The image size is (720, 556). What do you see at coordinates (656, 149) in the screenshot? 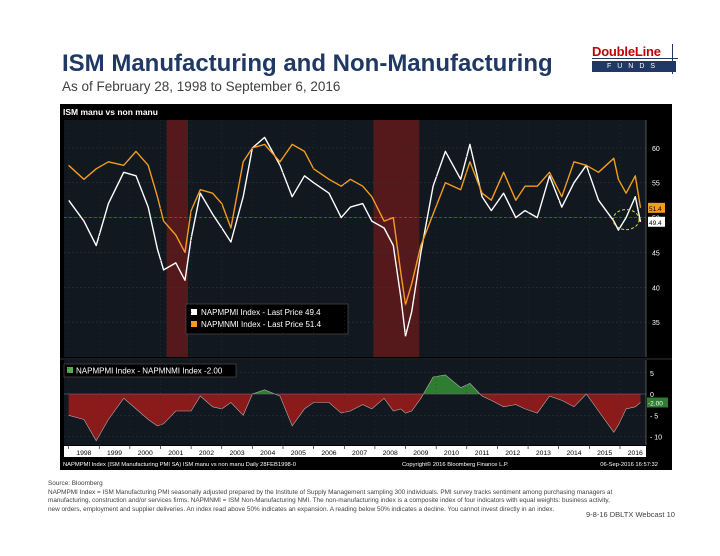
I see `y-tick-label: 60` at bounding box center [656, 149].